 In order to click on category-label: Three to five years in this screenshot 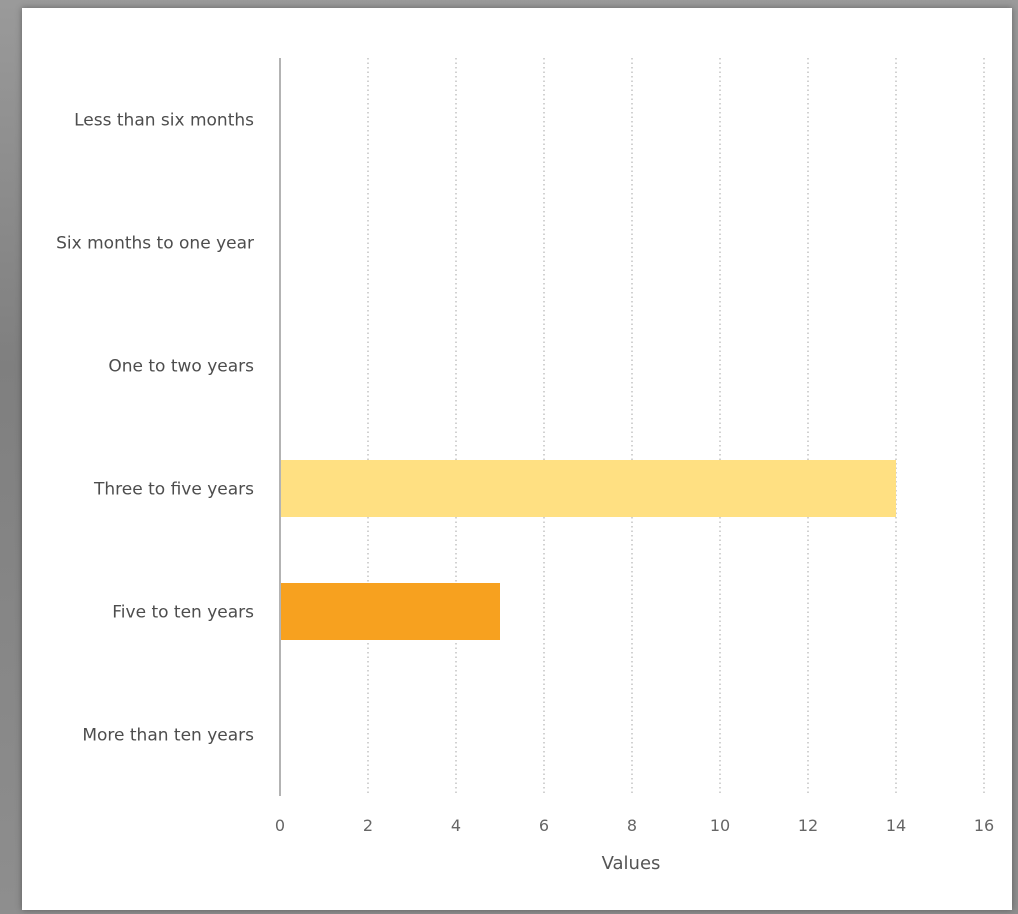, I will do `click(173, 490)`.